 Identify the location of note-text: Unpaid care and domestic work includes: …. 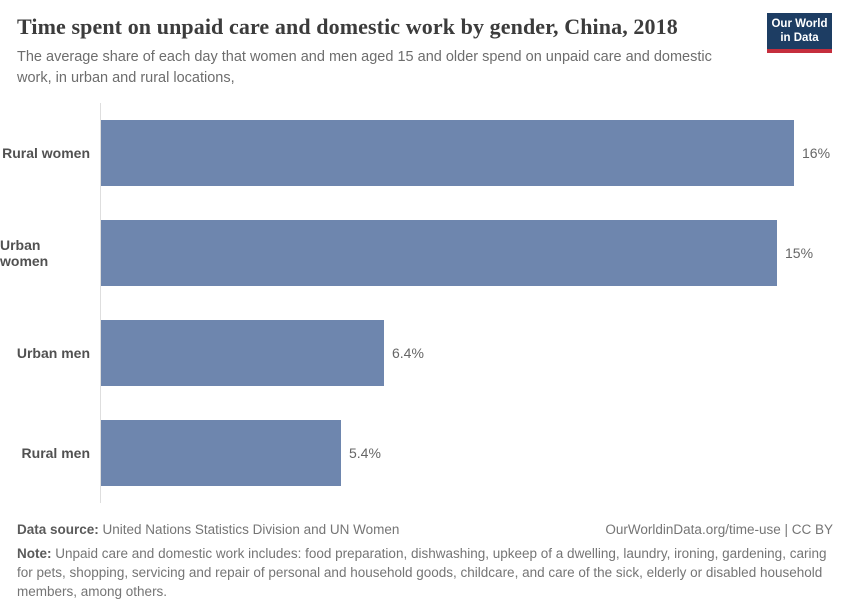
(422, 573).